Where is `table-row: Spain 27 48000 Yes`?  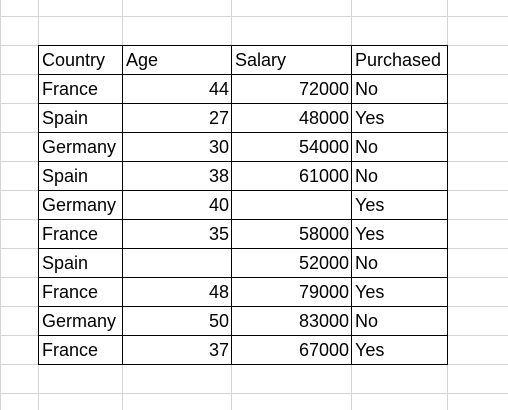
table-row: Spain 27 48000 Yes is located at coordinates (243, 118).